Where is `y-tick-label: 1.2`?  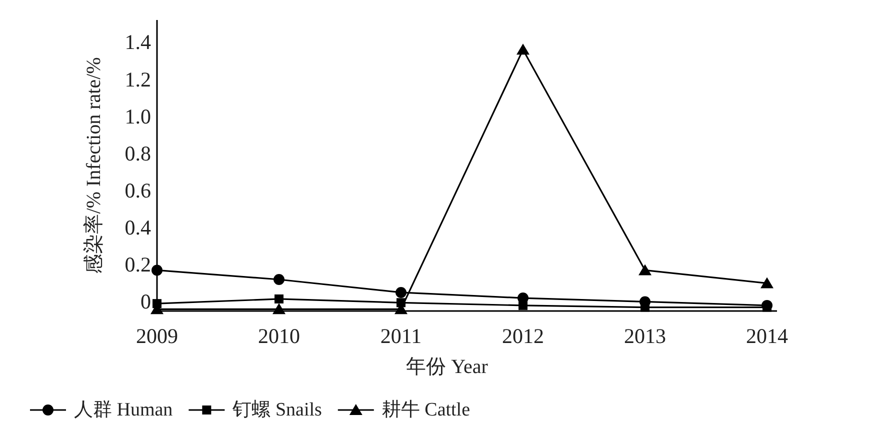 y-tick-label: 1.2 is located at coordinates (137, 79).